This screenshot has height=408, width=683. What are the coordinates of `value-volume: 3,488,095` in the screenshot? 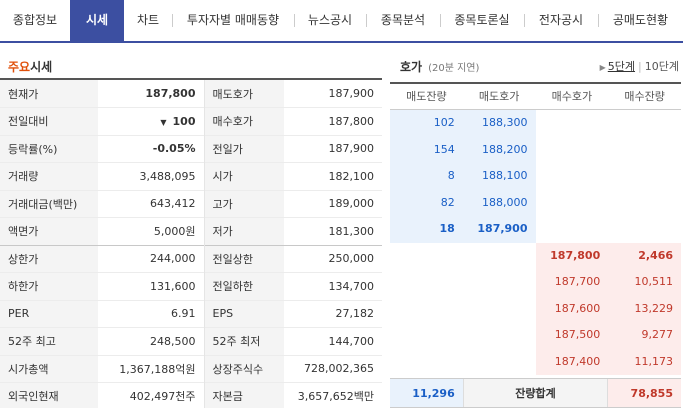 It's located at (167, 176).